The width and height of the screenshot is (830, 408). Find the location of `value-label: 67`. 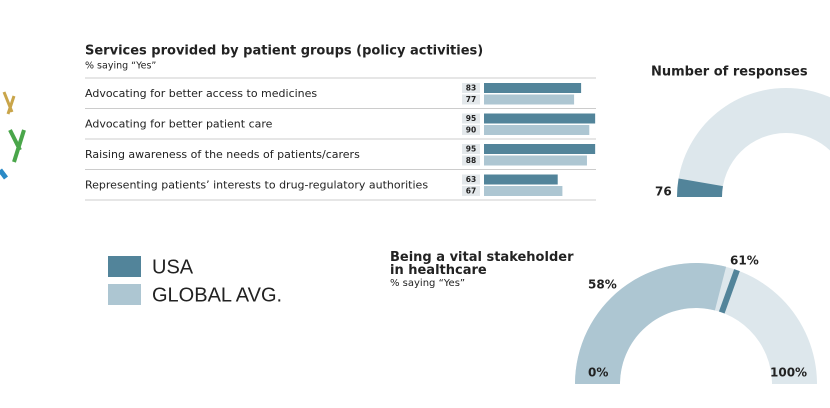

value-label: 67 is located at coordinates (471, 191).